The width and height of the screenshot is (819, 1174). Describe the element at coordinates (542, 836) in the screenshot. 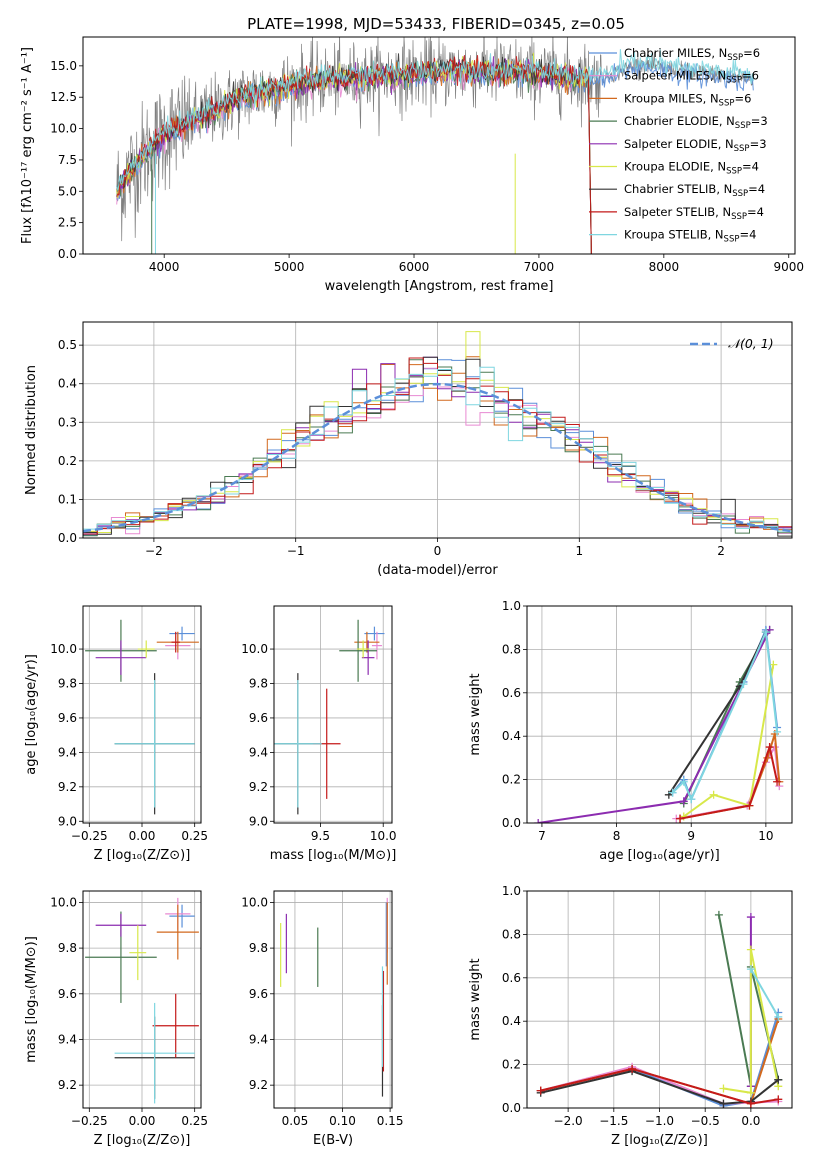

I see `x-tick-label: 7` at that location.